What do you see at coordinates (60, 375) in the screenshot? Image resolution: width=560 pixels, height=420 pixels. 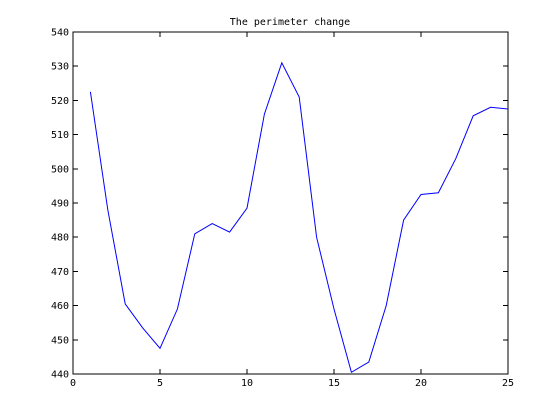 I see `y-tick-label: 440` at bounding box center [60, 375].